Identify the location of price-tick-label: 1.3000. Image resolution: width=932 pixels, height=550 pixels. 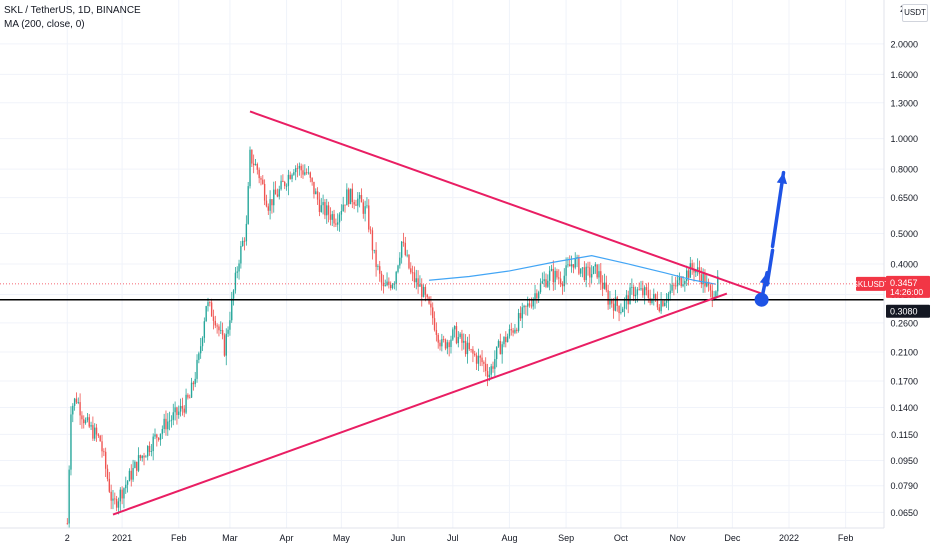
(904, 103).